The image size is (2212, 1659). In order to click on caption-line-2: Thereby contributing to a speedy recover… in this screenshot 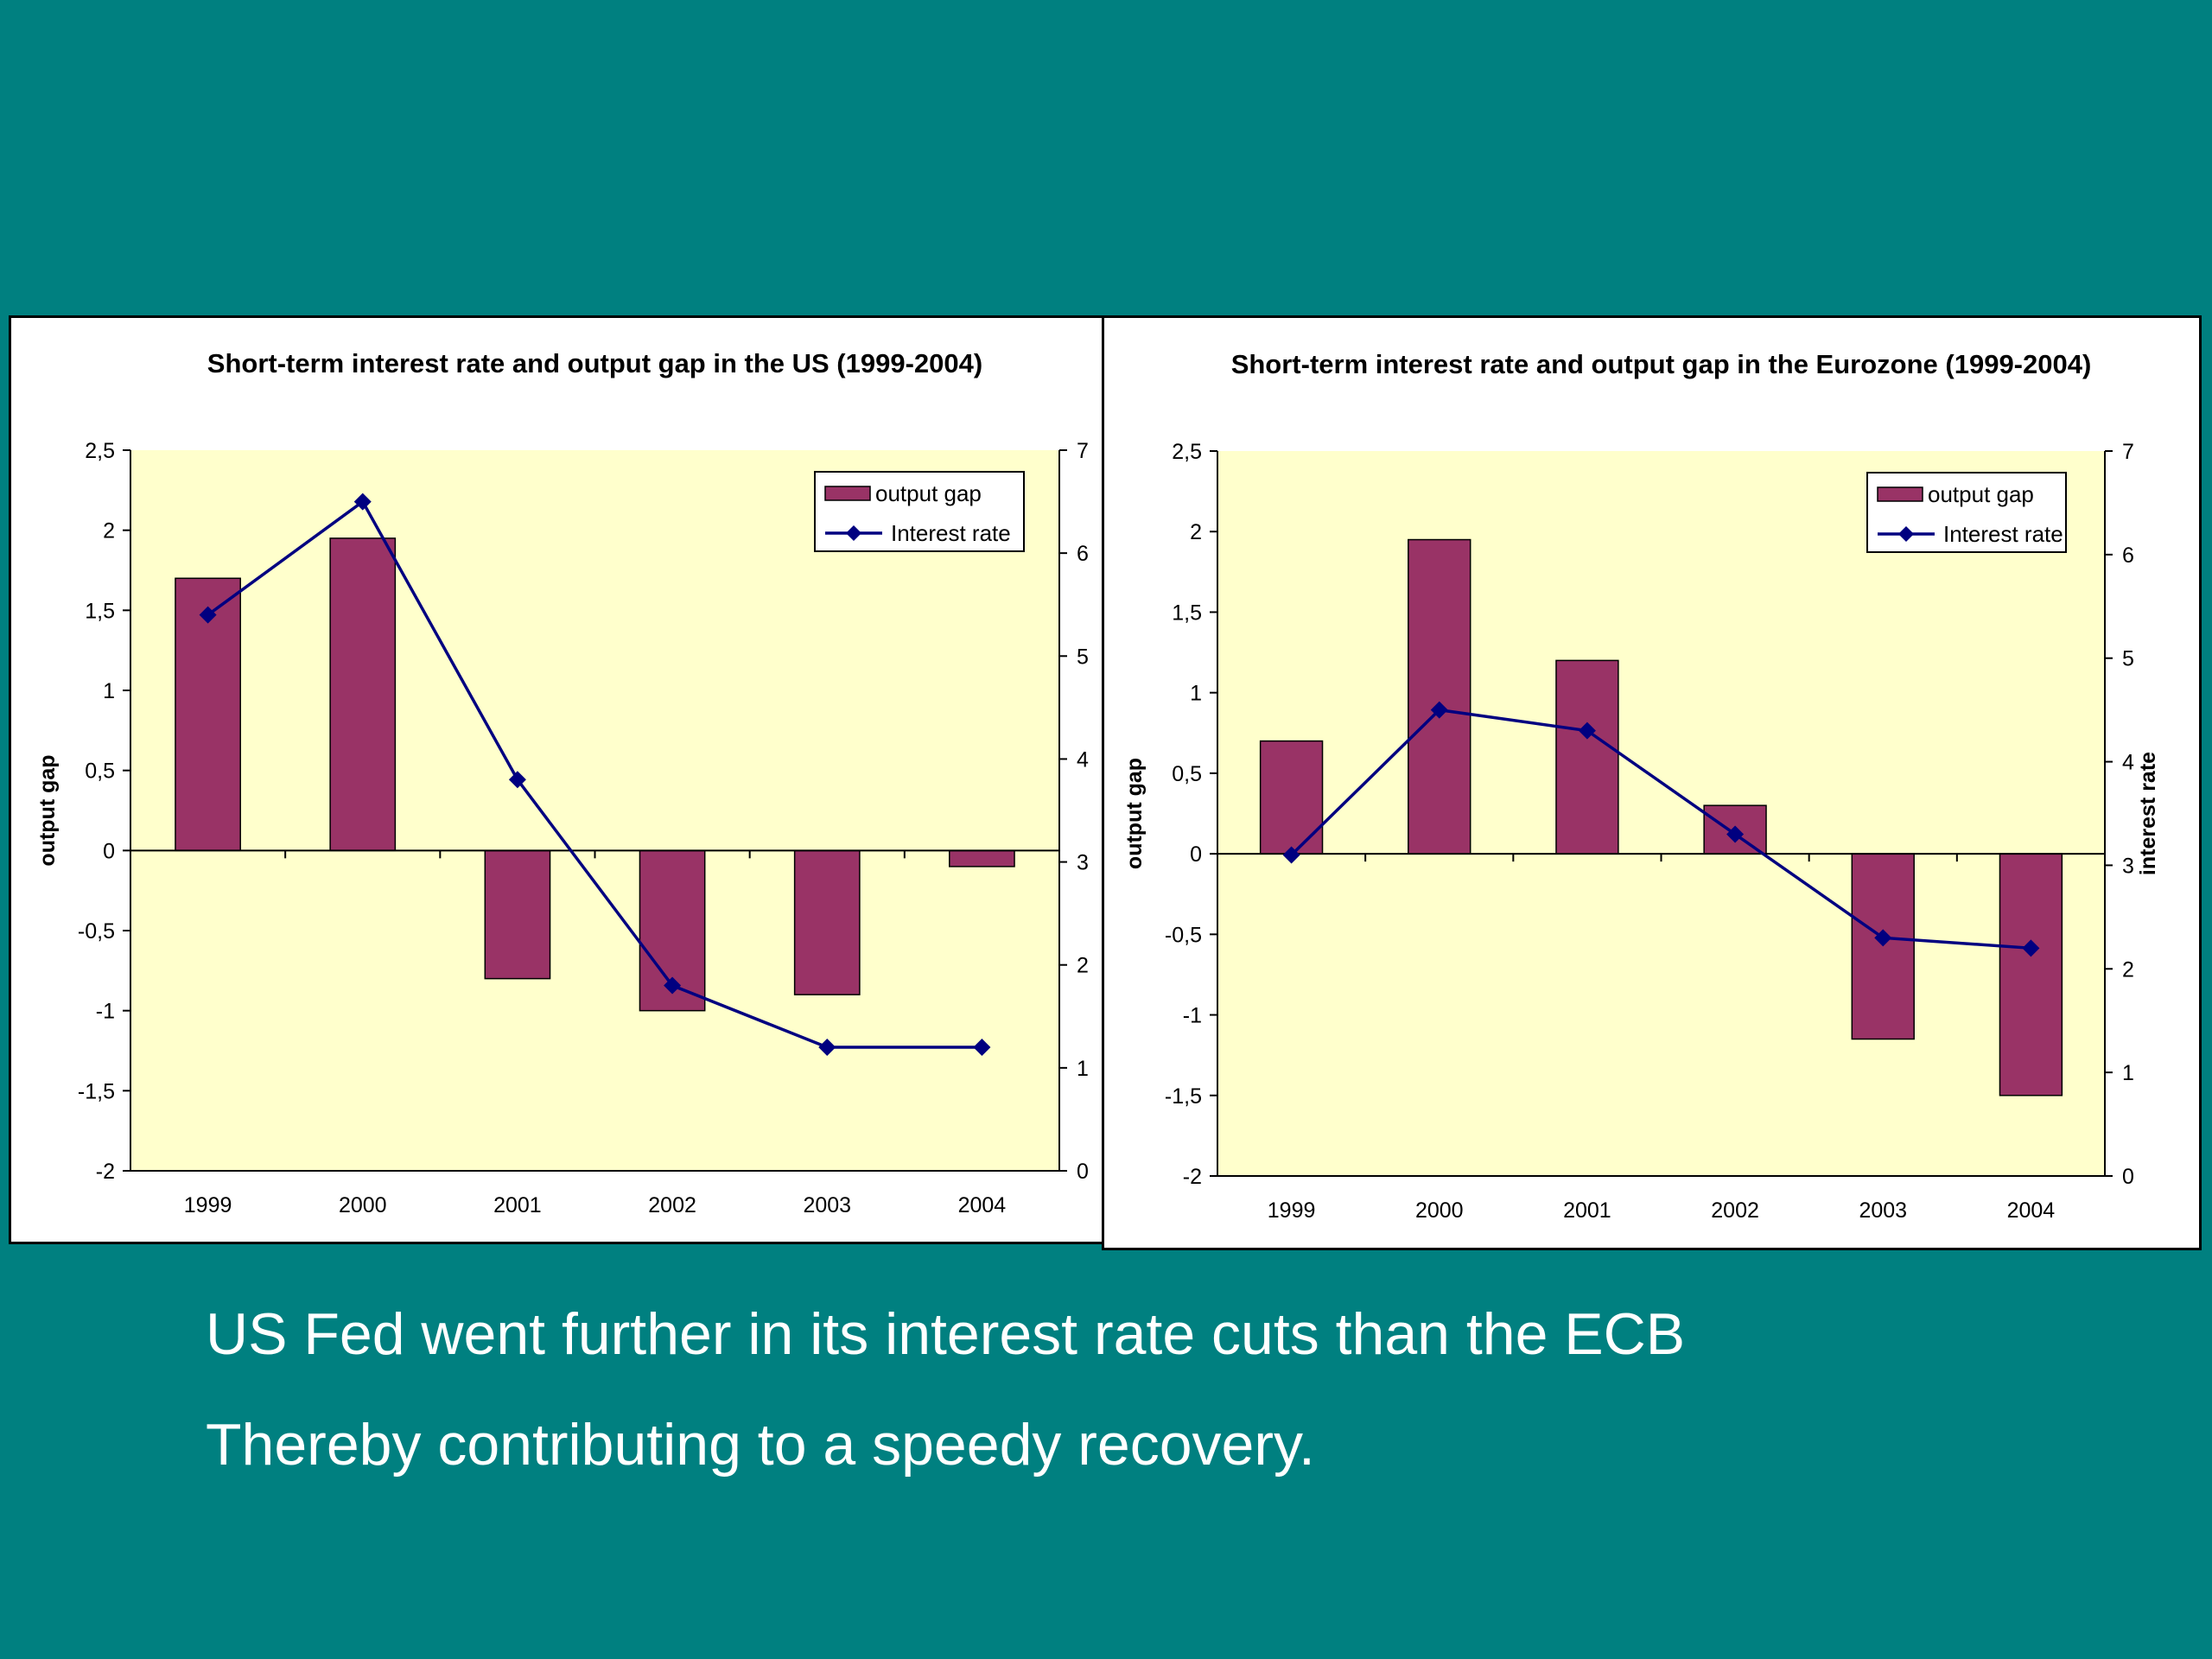, I will do `click(760, 1445)`.